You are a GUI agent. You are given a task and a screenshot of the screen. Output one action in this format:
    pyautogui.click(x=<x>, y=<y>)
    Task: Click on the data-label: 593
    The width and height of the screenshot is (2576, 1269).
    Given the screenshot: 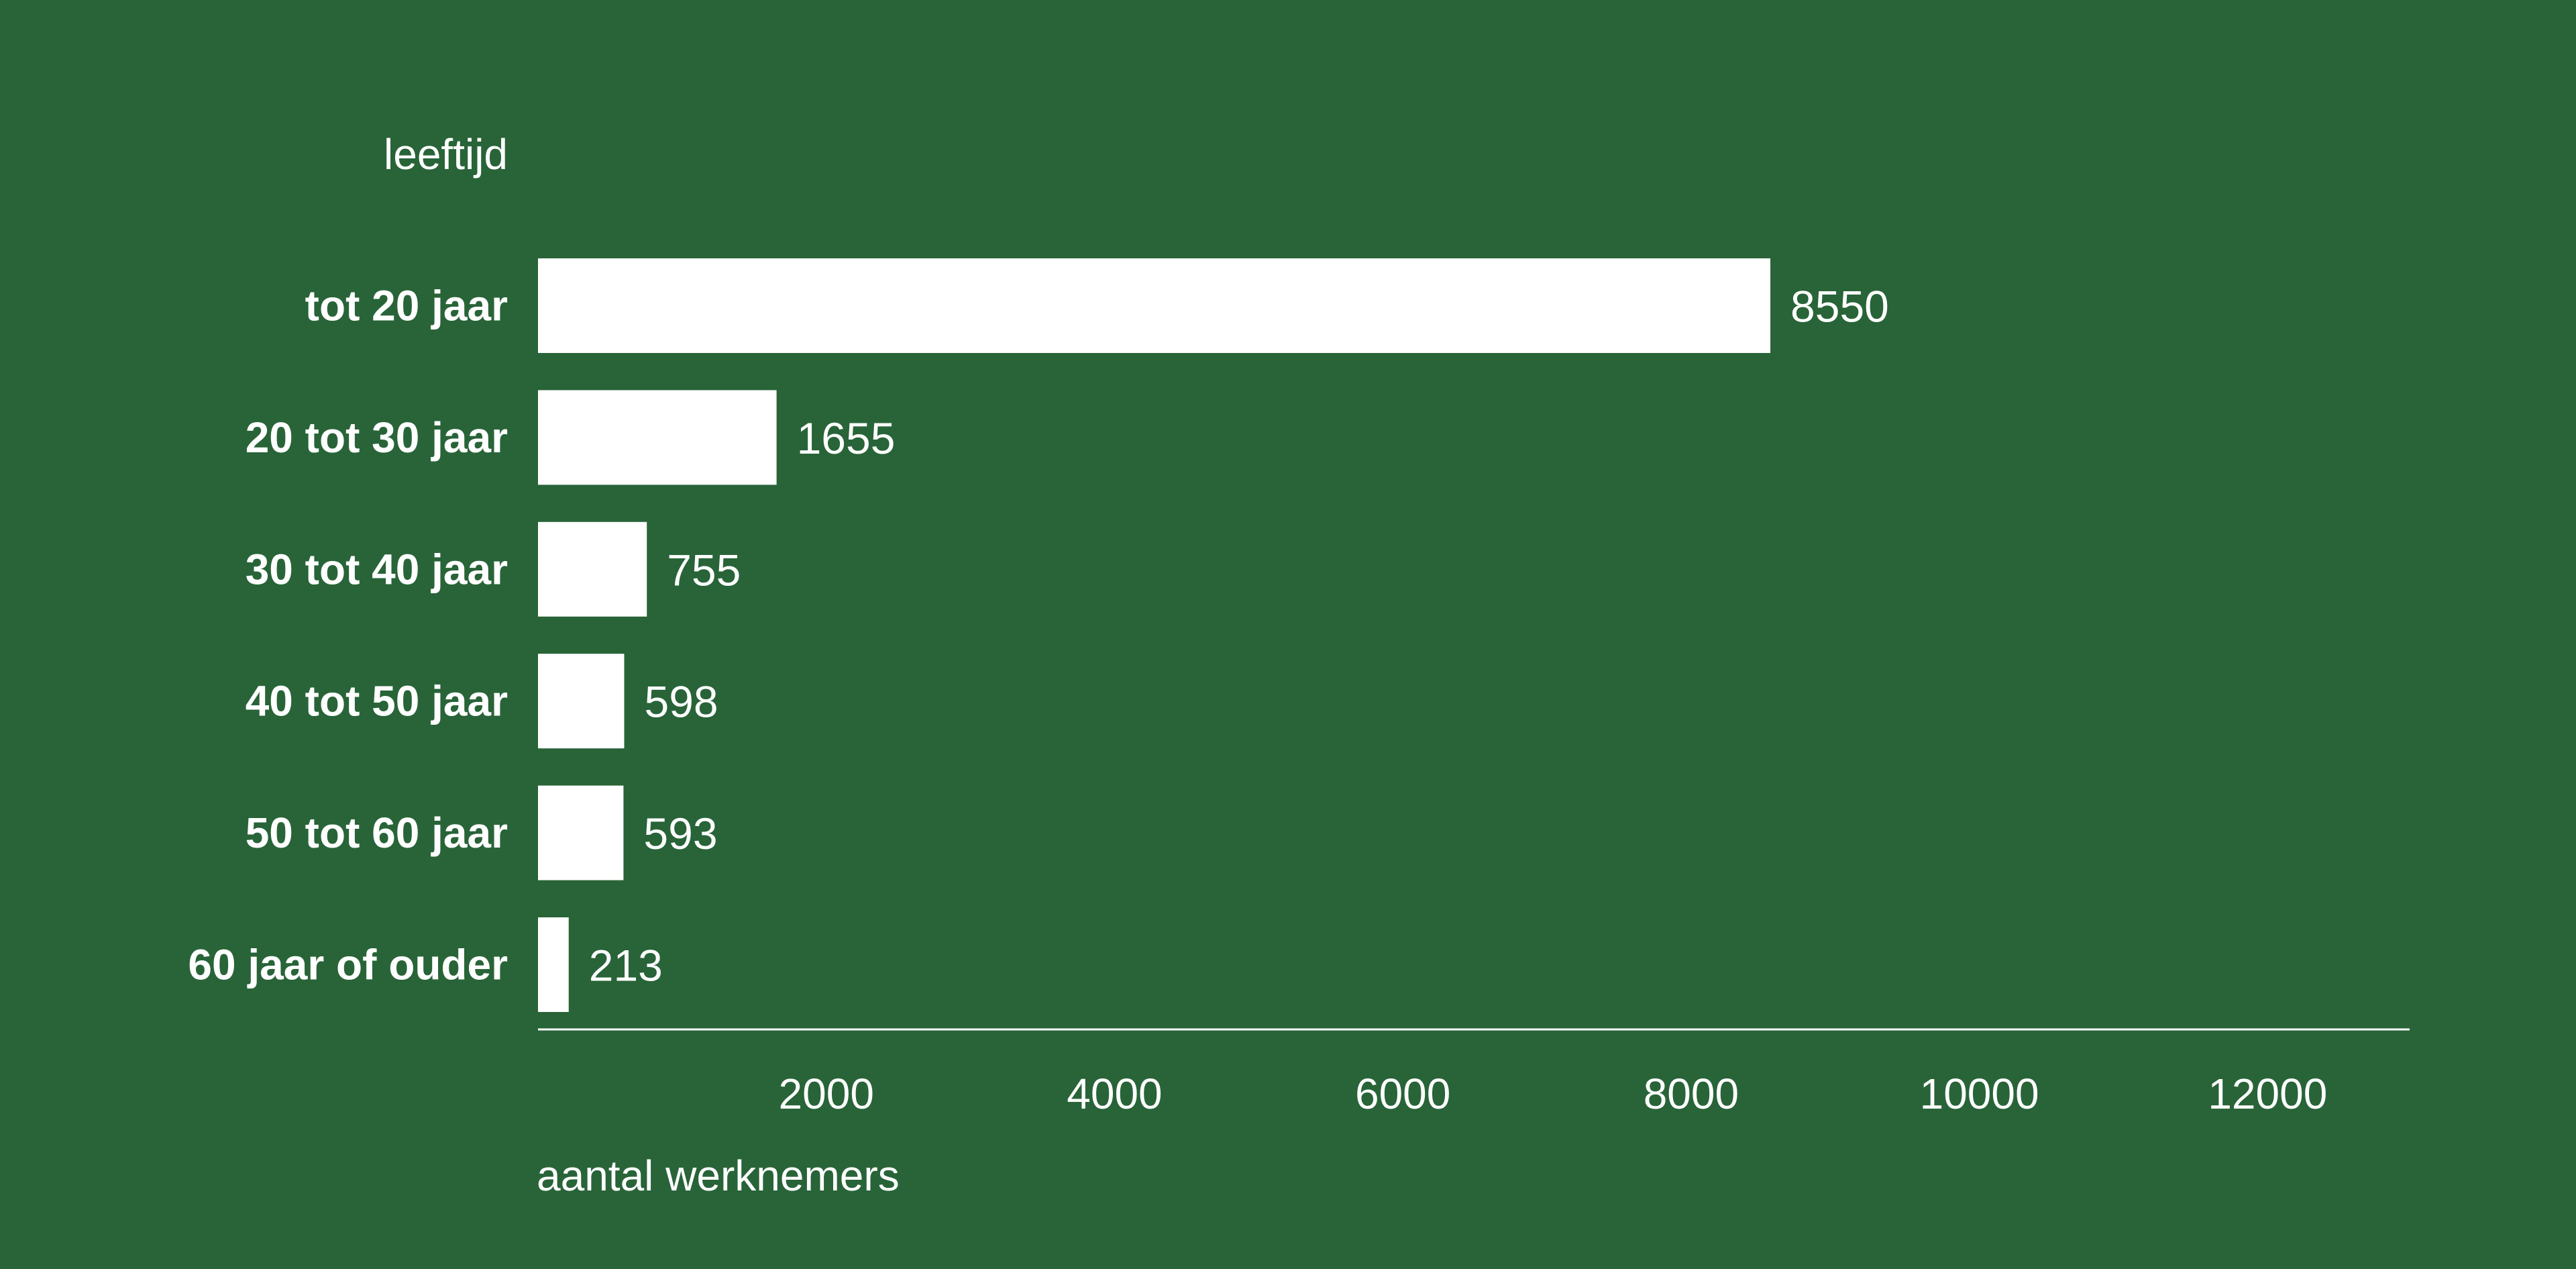 What is the action you would take?
    pyautogui.click(x=680, y=833)
    